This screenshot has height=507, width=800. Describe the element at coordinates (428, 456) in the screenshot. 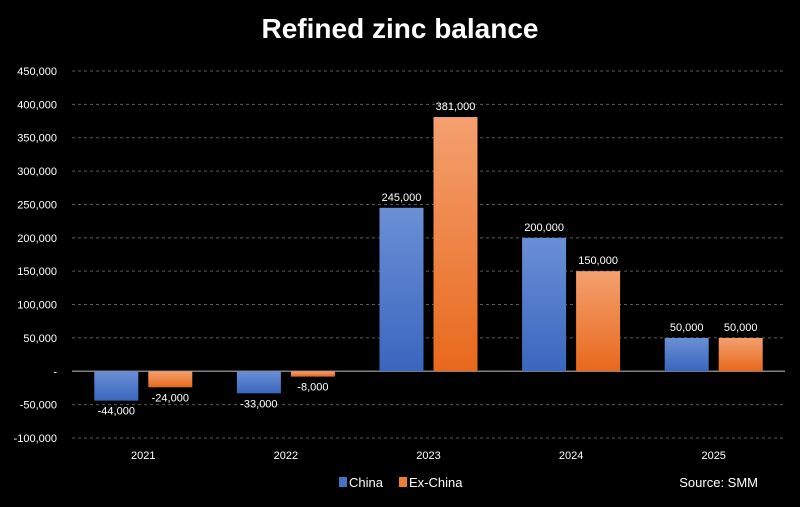

I see `x-tick-label: 2023` at that location.